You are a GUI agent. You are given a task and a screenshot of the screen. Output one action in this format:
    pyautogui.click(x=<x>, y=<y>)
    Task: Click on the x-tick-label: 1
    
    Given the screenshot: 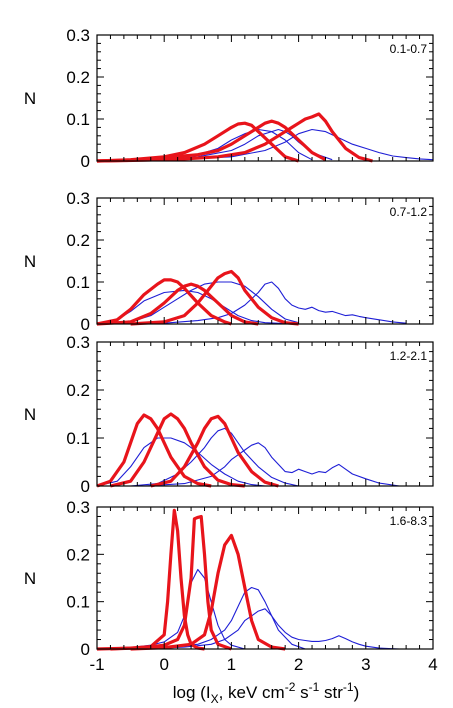 What is the action you would take?
    pyautogui.click(x=231, y=664)
    